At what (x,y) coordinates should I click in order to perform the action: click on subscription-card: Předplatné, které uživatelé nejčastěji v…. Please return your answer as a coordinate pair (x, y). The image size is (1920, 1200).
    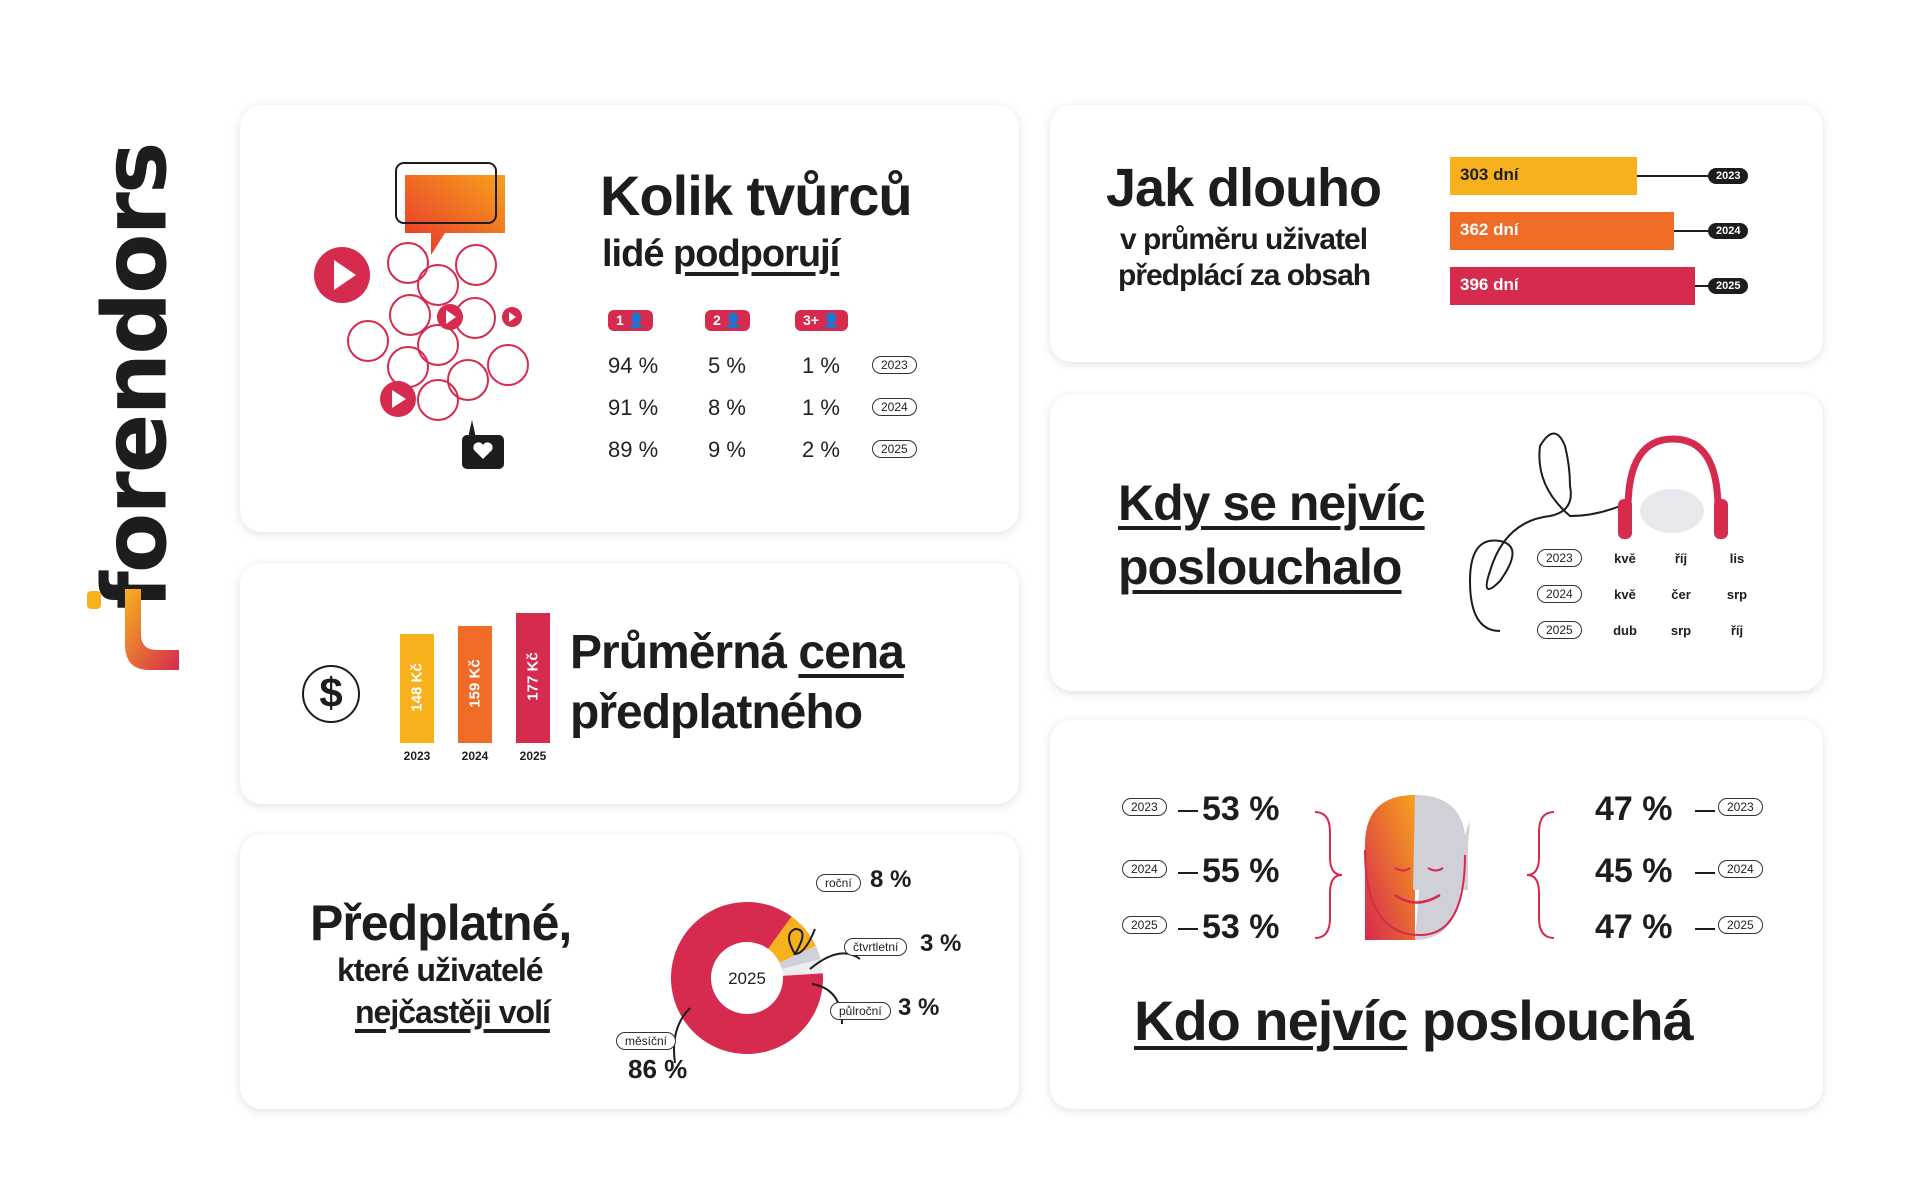
    Looking at the image, I should click on (629, 971).